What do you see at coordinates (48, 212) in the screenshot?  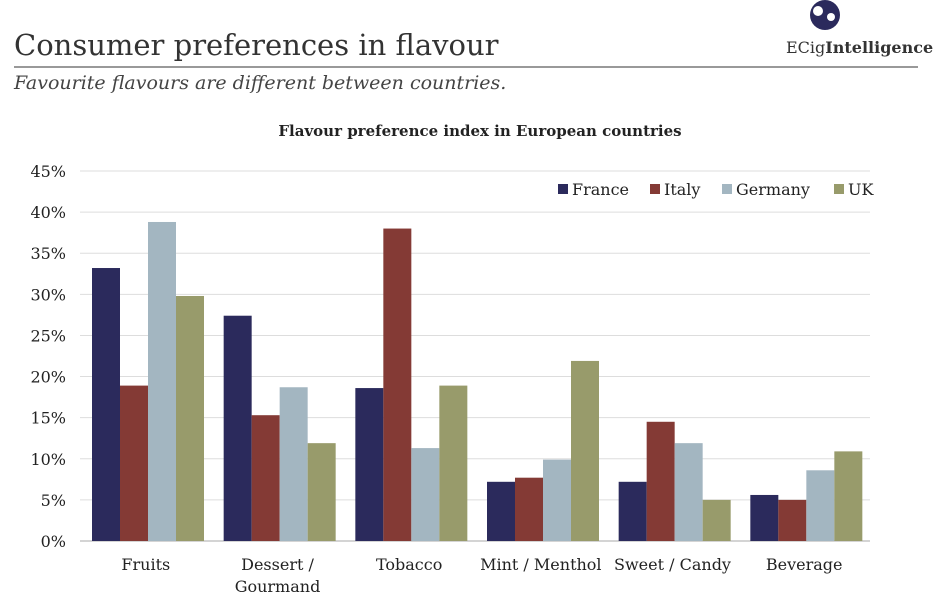 I see `y-tick-label: 40%` at bounding box center [48, 212].